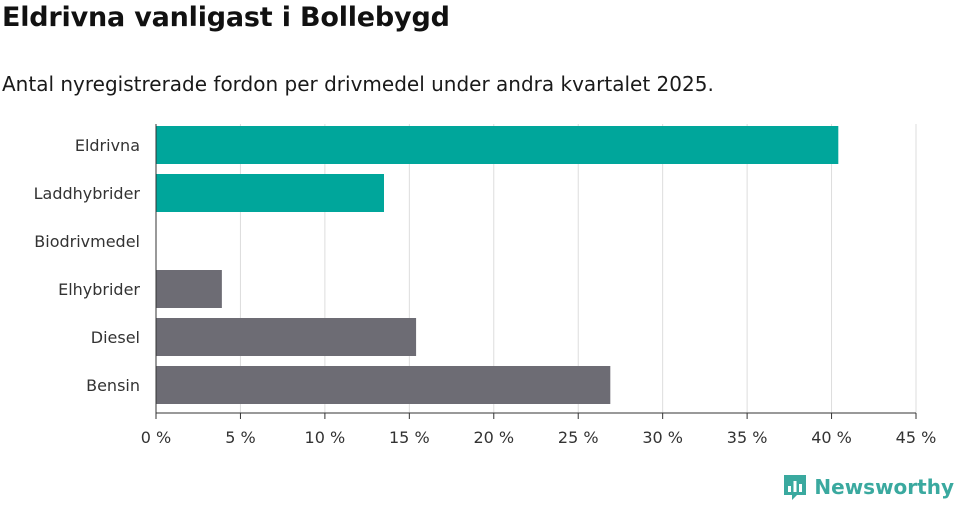 This screenshot has height=505, width=960. I want to click on x-tick-label: 35 %, so click(747, 437).